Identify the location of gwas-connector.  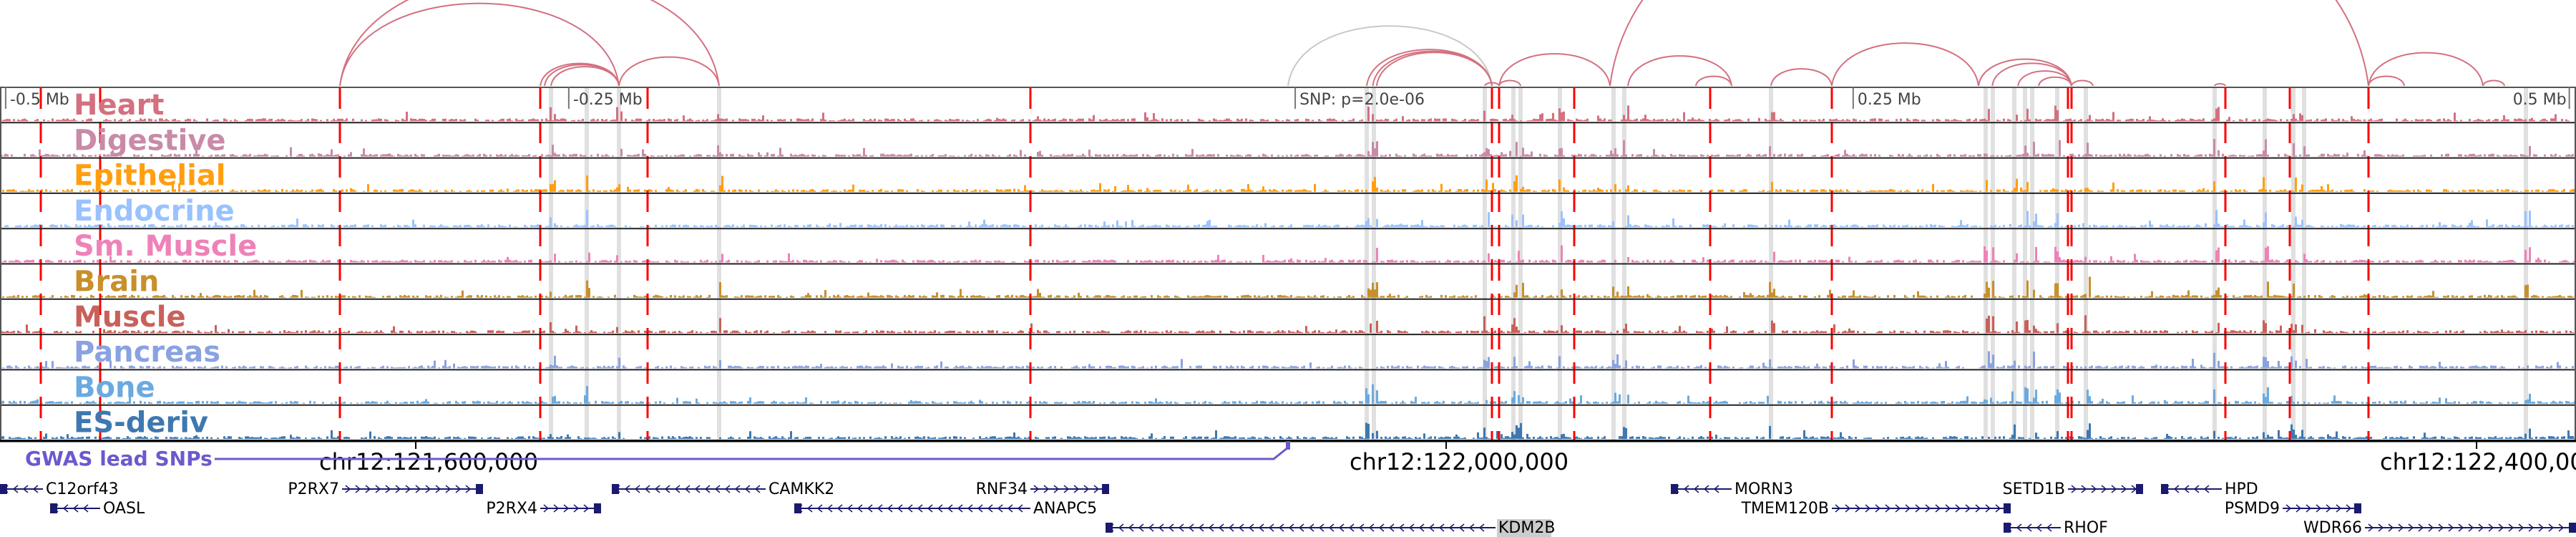
(752, 453).